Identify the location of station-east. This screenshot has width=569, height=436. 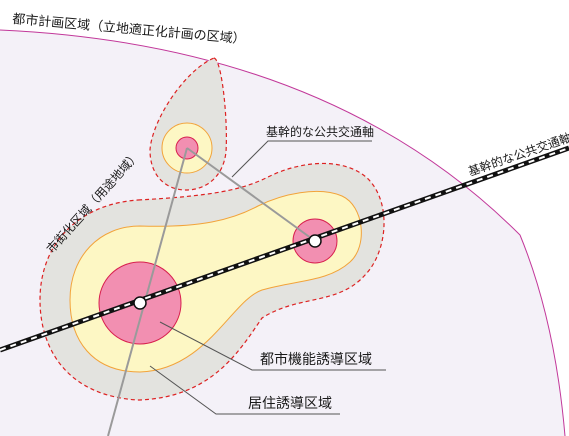
(315, 241).